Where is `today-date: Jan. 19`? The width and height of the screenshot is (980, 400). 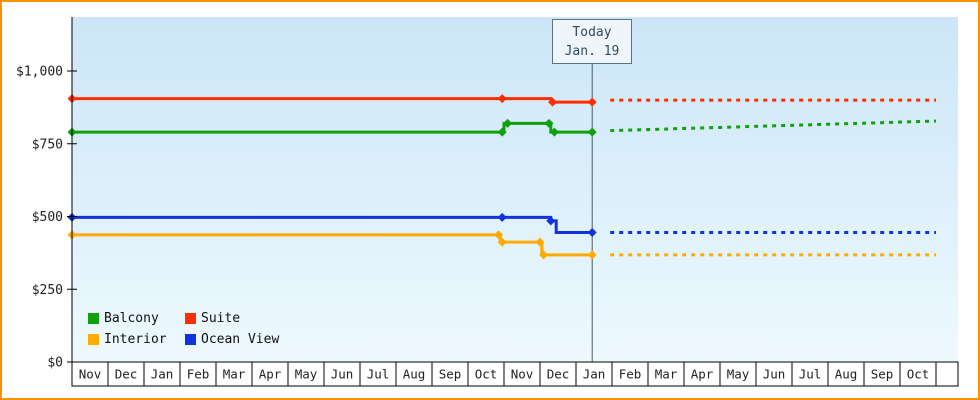
today-date: Jan. 19 is located at coordinates (592, 51).